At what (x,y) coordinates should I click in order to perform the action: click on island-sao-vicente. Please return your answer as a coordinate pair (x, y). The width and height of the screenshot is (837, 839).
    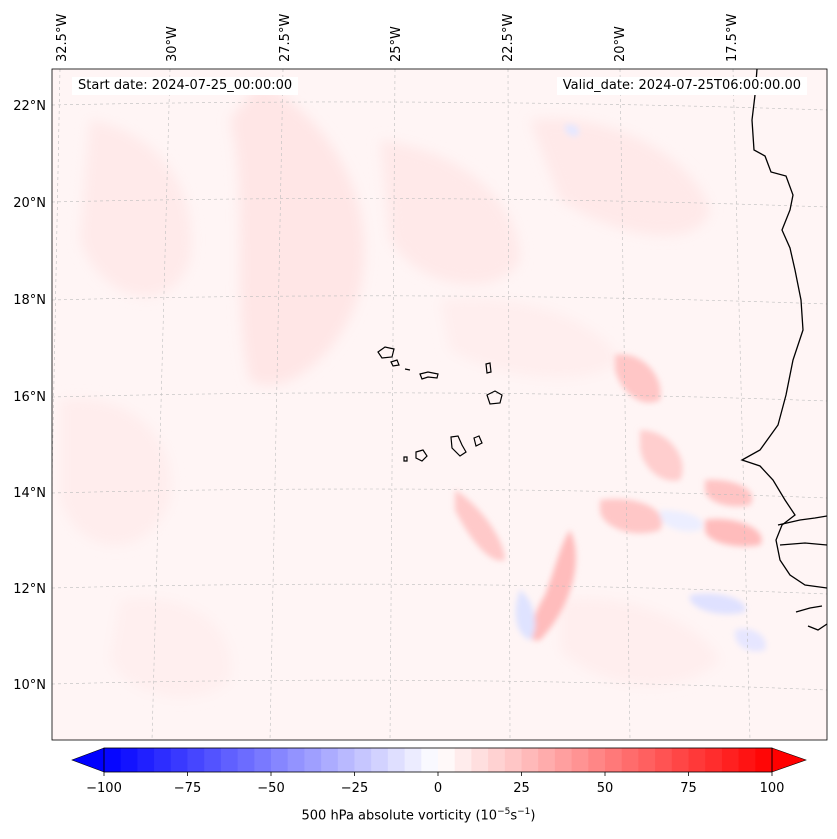
    Looking at the image, I should click on (395, 363).